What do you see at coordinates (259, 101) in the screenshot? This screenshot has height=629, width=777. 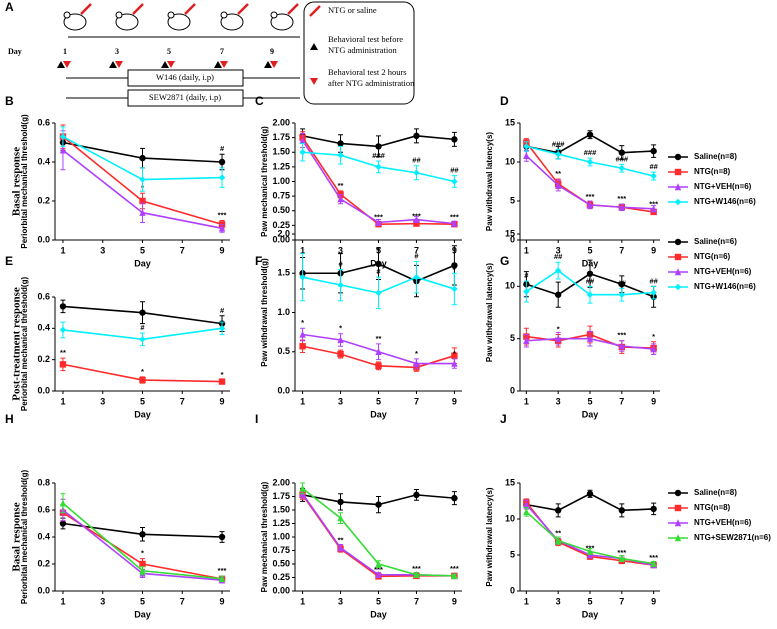 I see `panel-label: C` at bounding box center [259, 101].